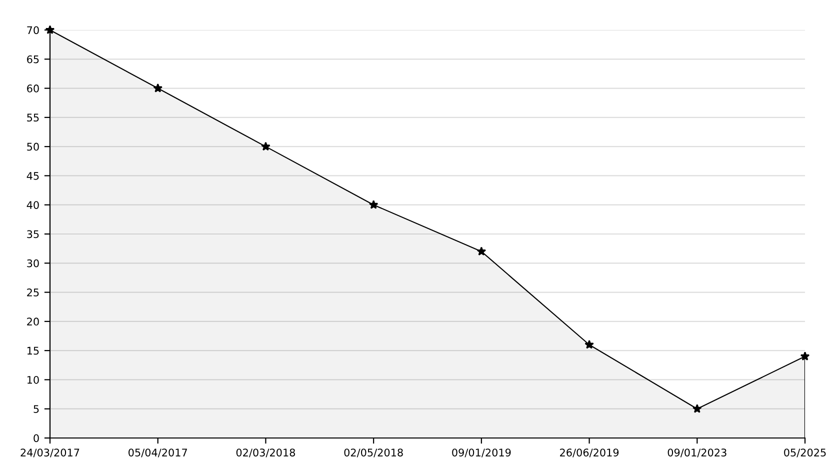 The width and height of the screenshot is (834, 468). I want to click on y-tick-label: 35, so click(33, 234).